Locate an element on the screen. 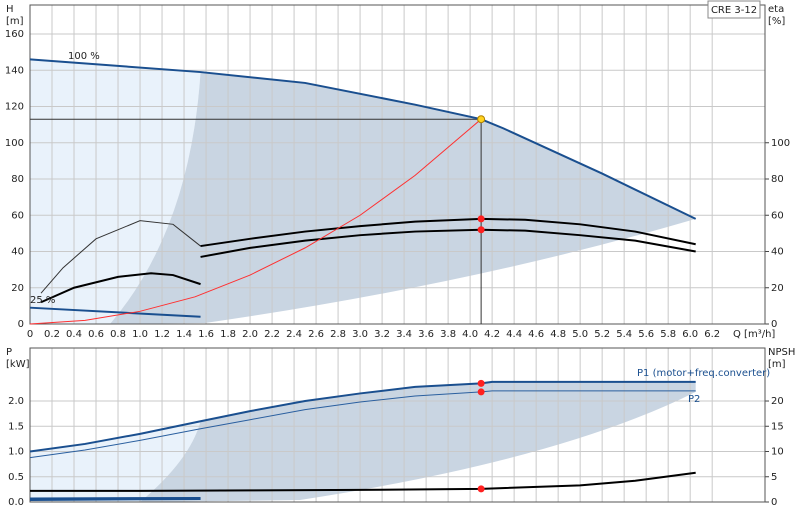 The height and width of the screenshot is (520, 800). x-tick-label: 2.0 is located at coordinates (250, 334).